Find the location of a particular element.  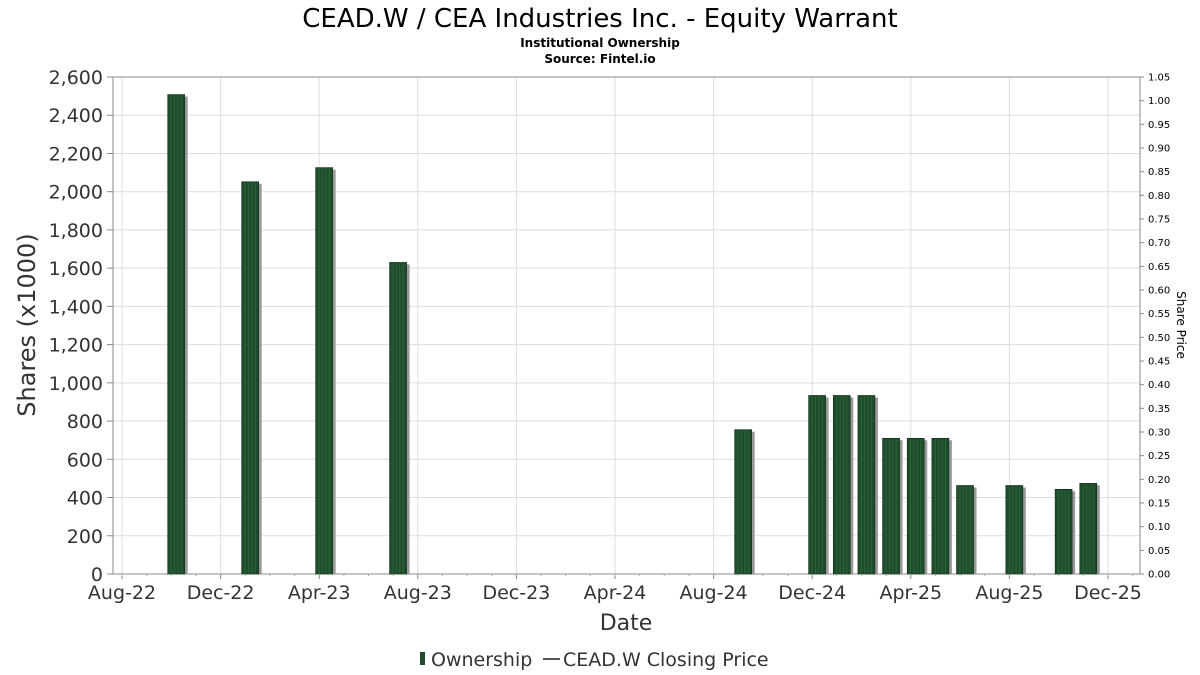

legend-ownership-swatch is located at coordinates (422, 658).